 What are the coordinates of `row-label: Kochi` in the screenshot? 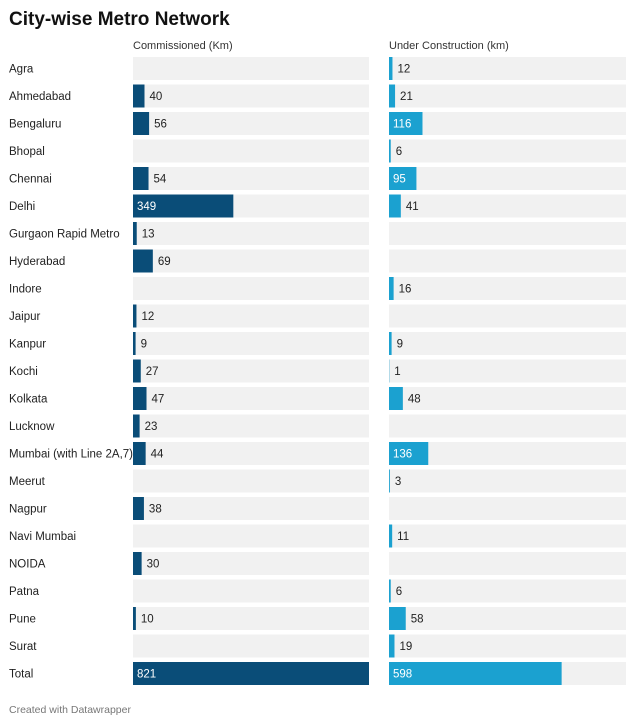 It's located at (23, 372).